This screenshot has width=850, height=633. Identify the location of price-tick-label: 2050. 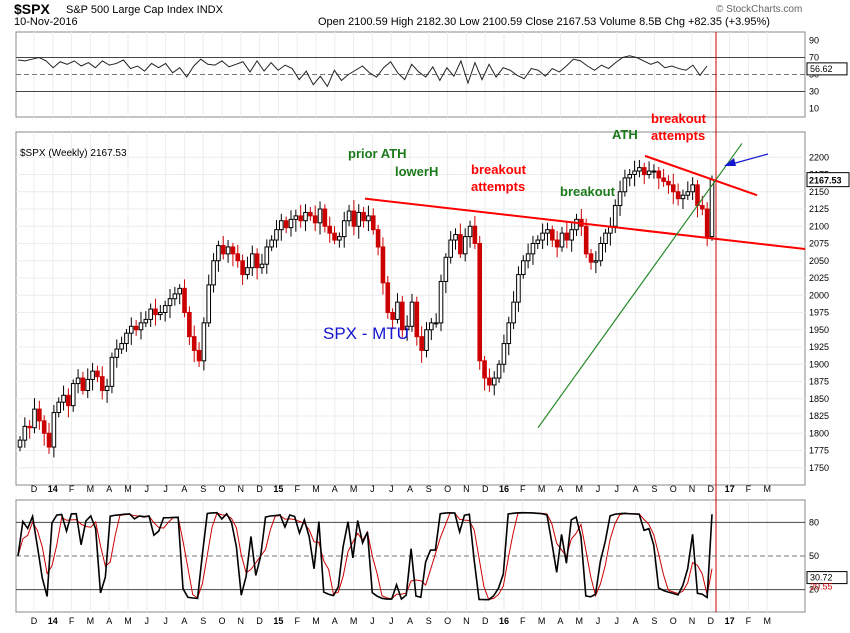
(819, 261).